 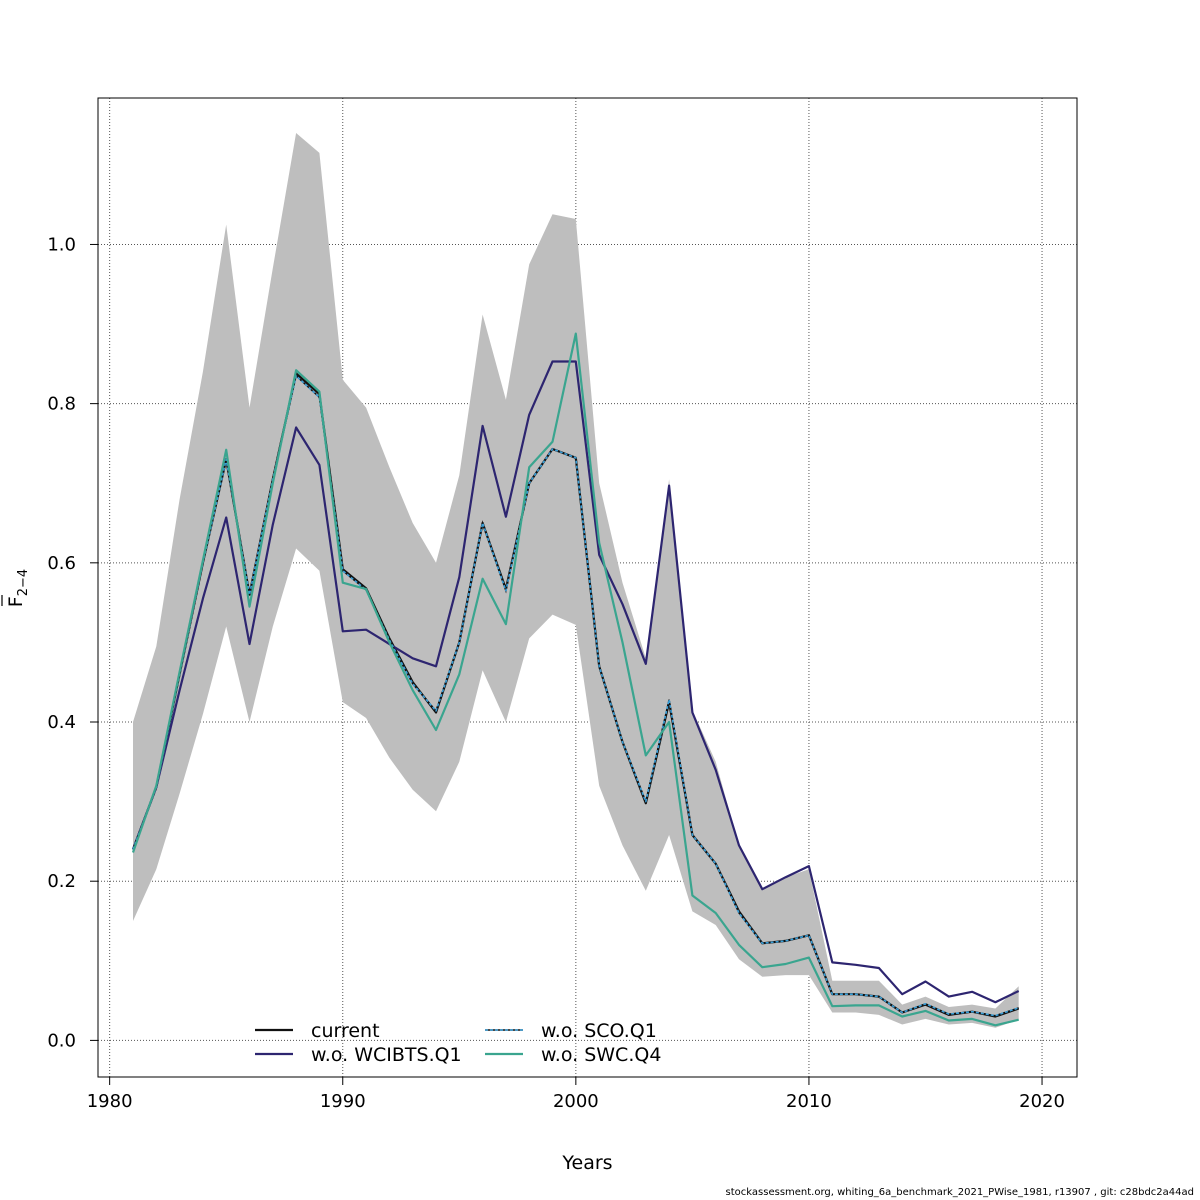 What do you see at coordinates (386, 1055) in the screenshot?
I see `legend-label-1: w.o. WCIBTS.Q1` at bounding box center [386, 1055].